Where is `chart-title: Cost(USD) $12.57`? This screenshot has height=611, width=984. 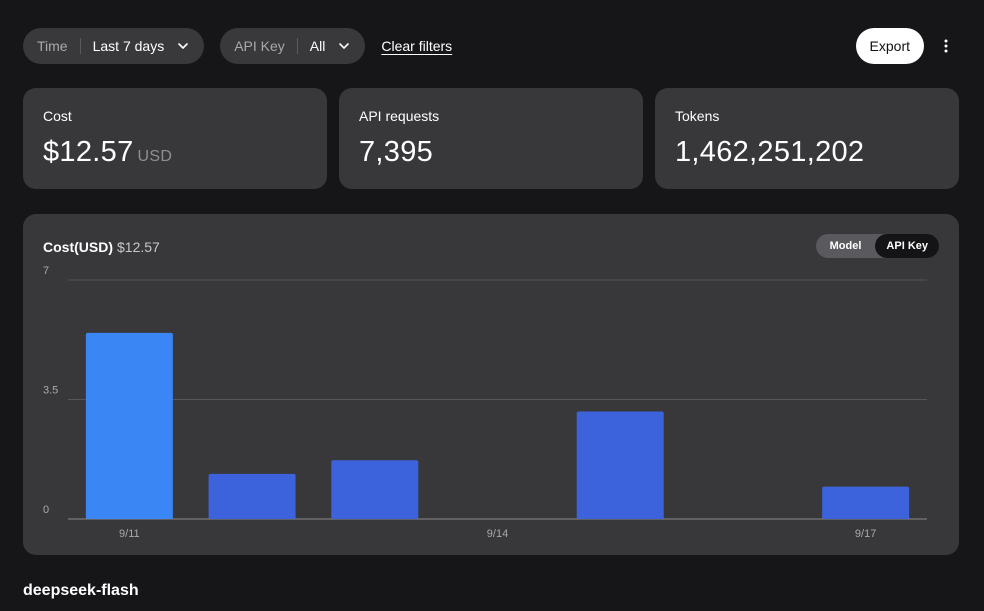
chart-title: Cost(USD) $12.57 is located at coordinates (101, 247).